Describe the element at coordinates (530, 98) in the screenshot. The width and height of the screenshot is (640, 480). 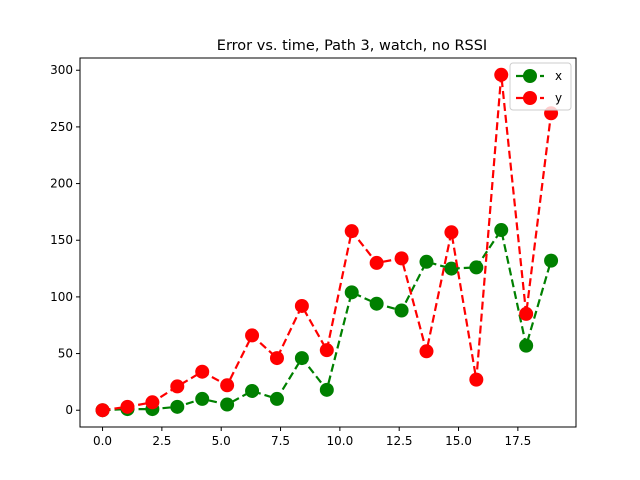
I see `legend-marker-y` at that location.